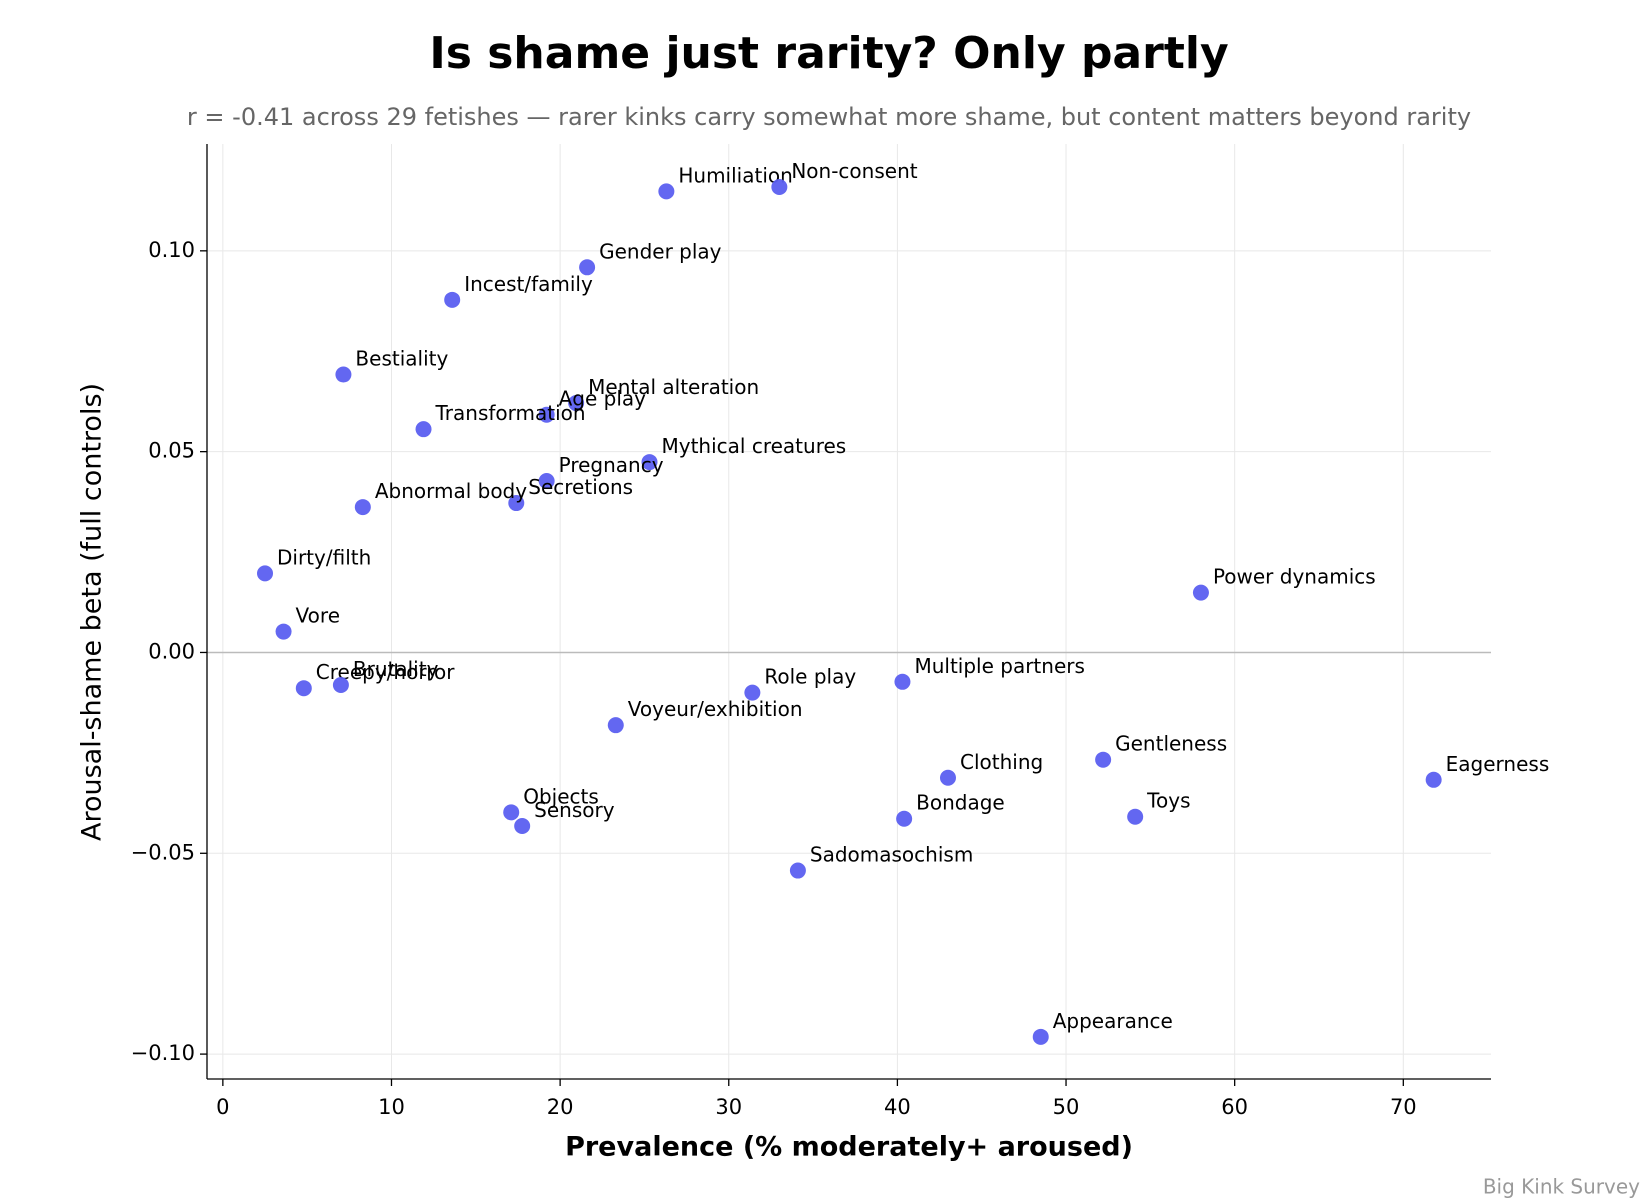 The height and width of the screenshot is (1204, 1650). Describe the element at coordinates (960, 803) in the screenshot. I see `point-label: Bondage` at that location.